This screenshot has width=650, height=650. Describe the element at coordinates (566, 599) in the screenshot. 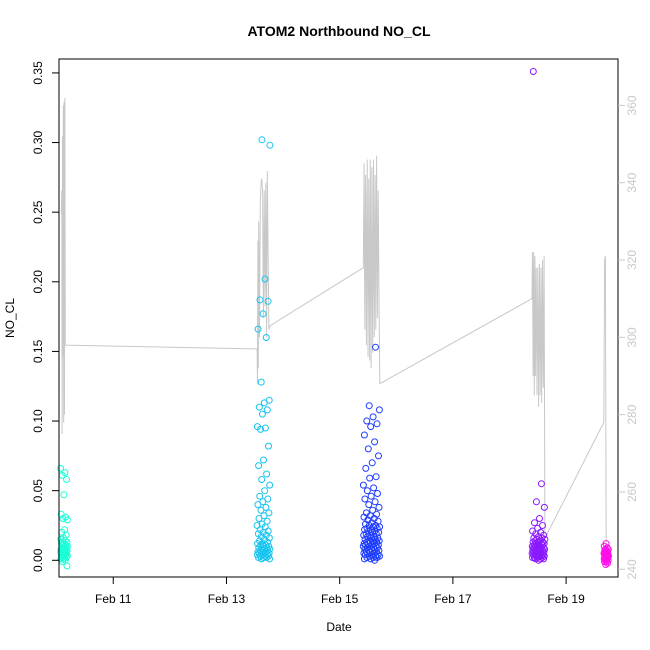

I see `x-tick-label: Feb 19` at that location.